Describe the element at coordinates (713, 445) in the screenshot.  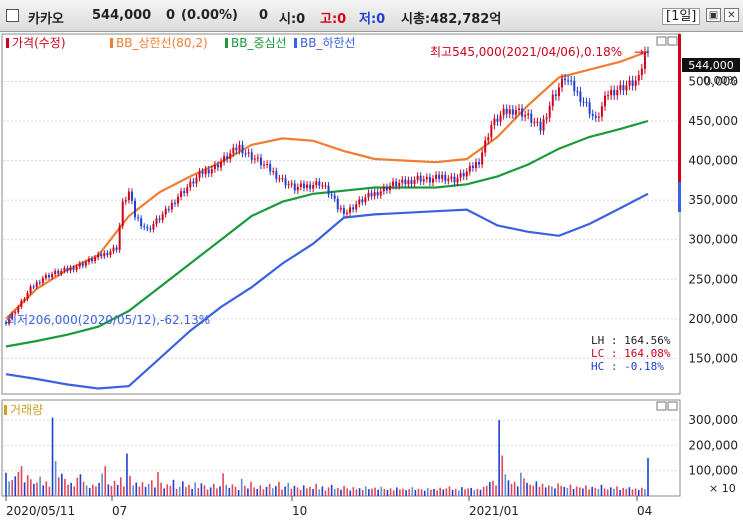
I see `volume-tick-label: 200,000` at that location.